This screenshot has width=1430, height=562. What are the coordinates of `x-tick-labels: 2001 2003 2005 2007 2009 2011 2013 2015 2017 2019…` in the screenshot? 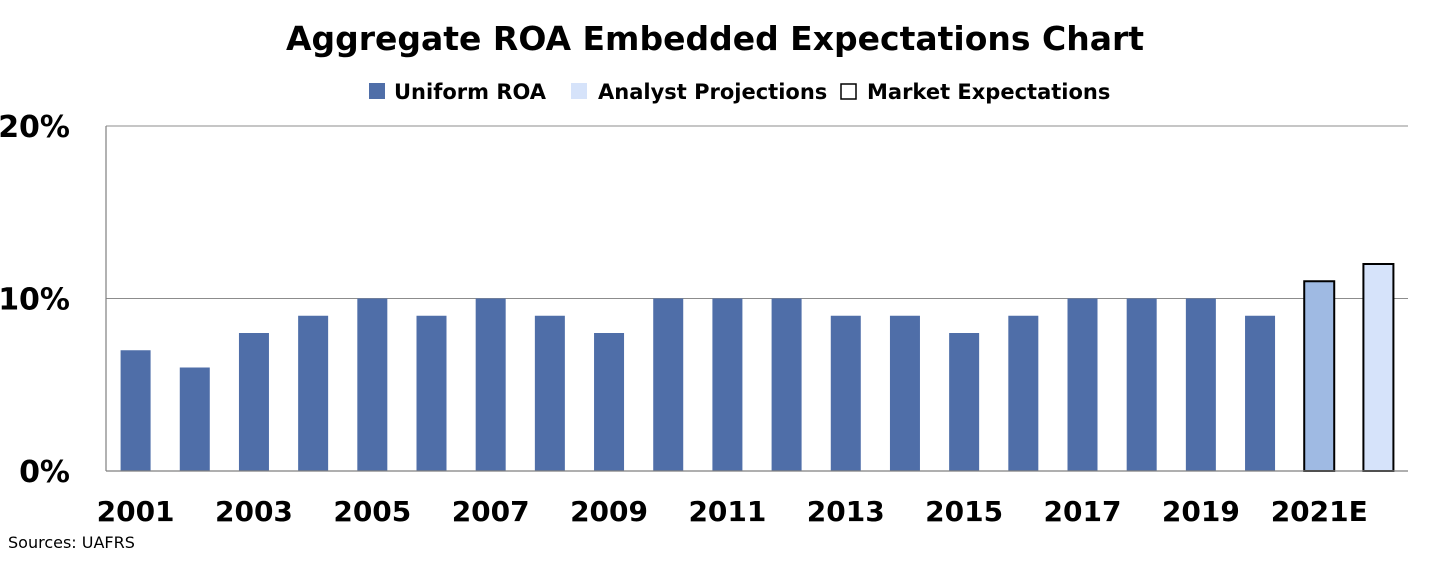 It's located at (732, 511).